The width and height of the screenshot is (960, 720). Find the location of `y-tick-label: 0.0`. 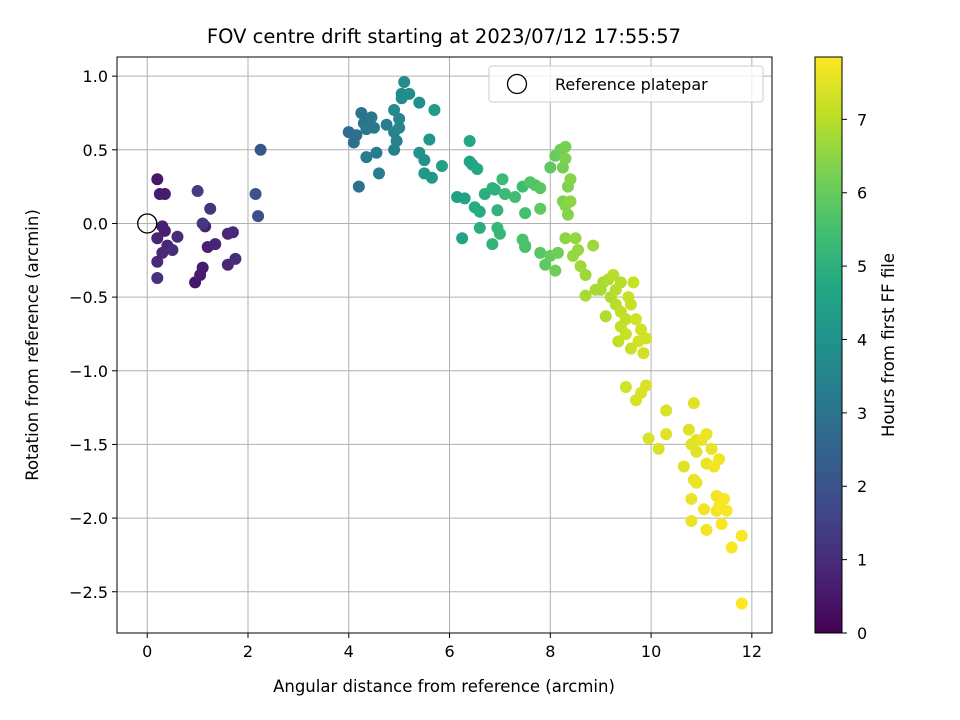

y-tick-label: 0.0 is located at coordinates (95, 223).